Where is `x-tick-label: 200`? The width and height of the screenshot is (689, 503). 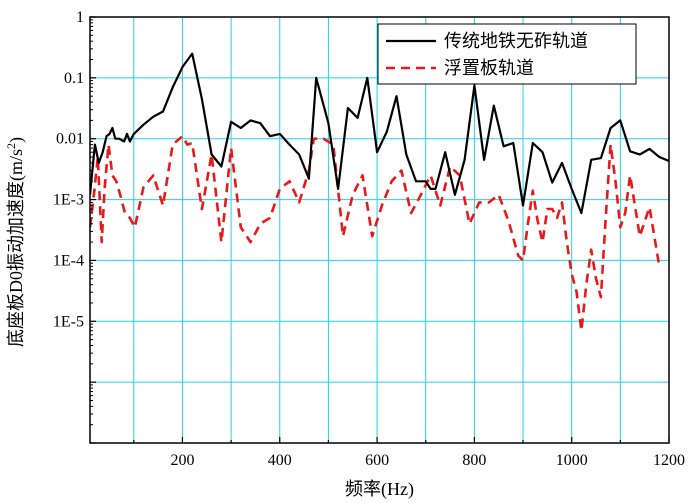 x-tick-label: 200 is located at coordinates (182, 460).